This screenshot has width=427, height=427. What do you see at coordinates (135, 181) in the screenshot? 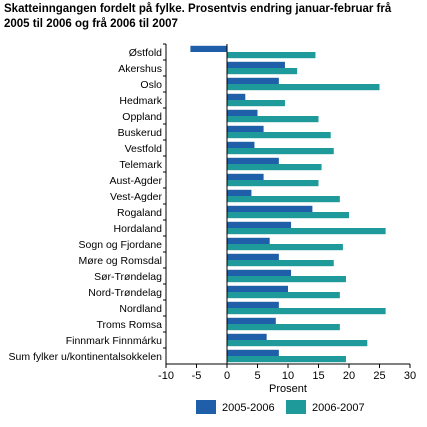
I see `category-label-8: Aust-Agder` at bounding box center [135, 181].